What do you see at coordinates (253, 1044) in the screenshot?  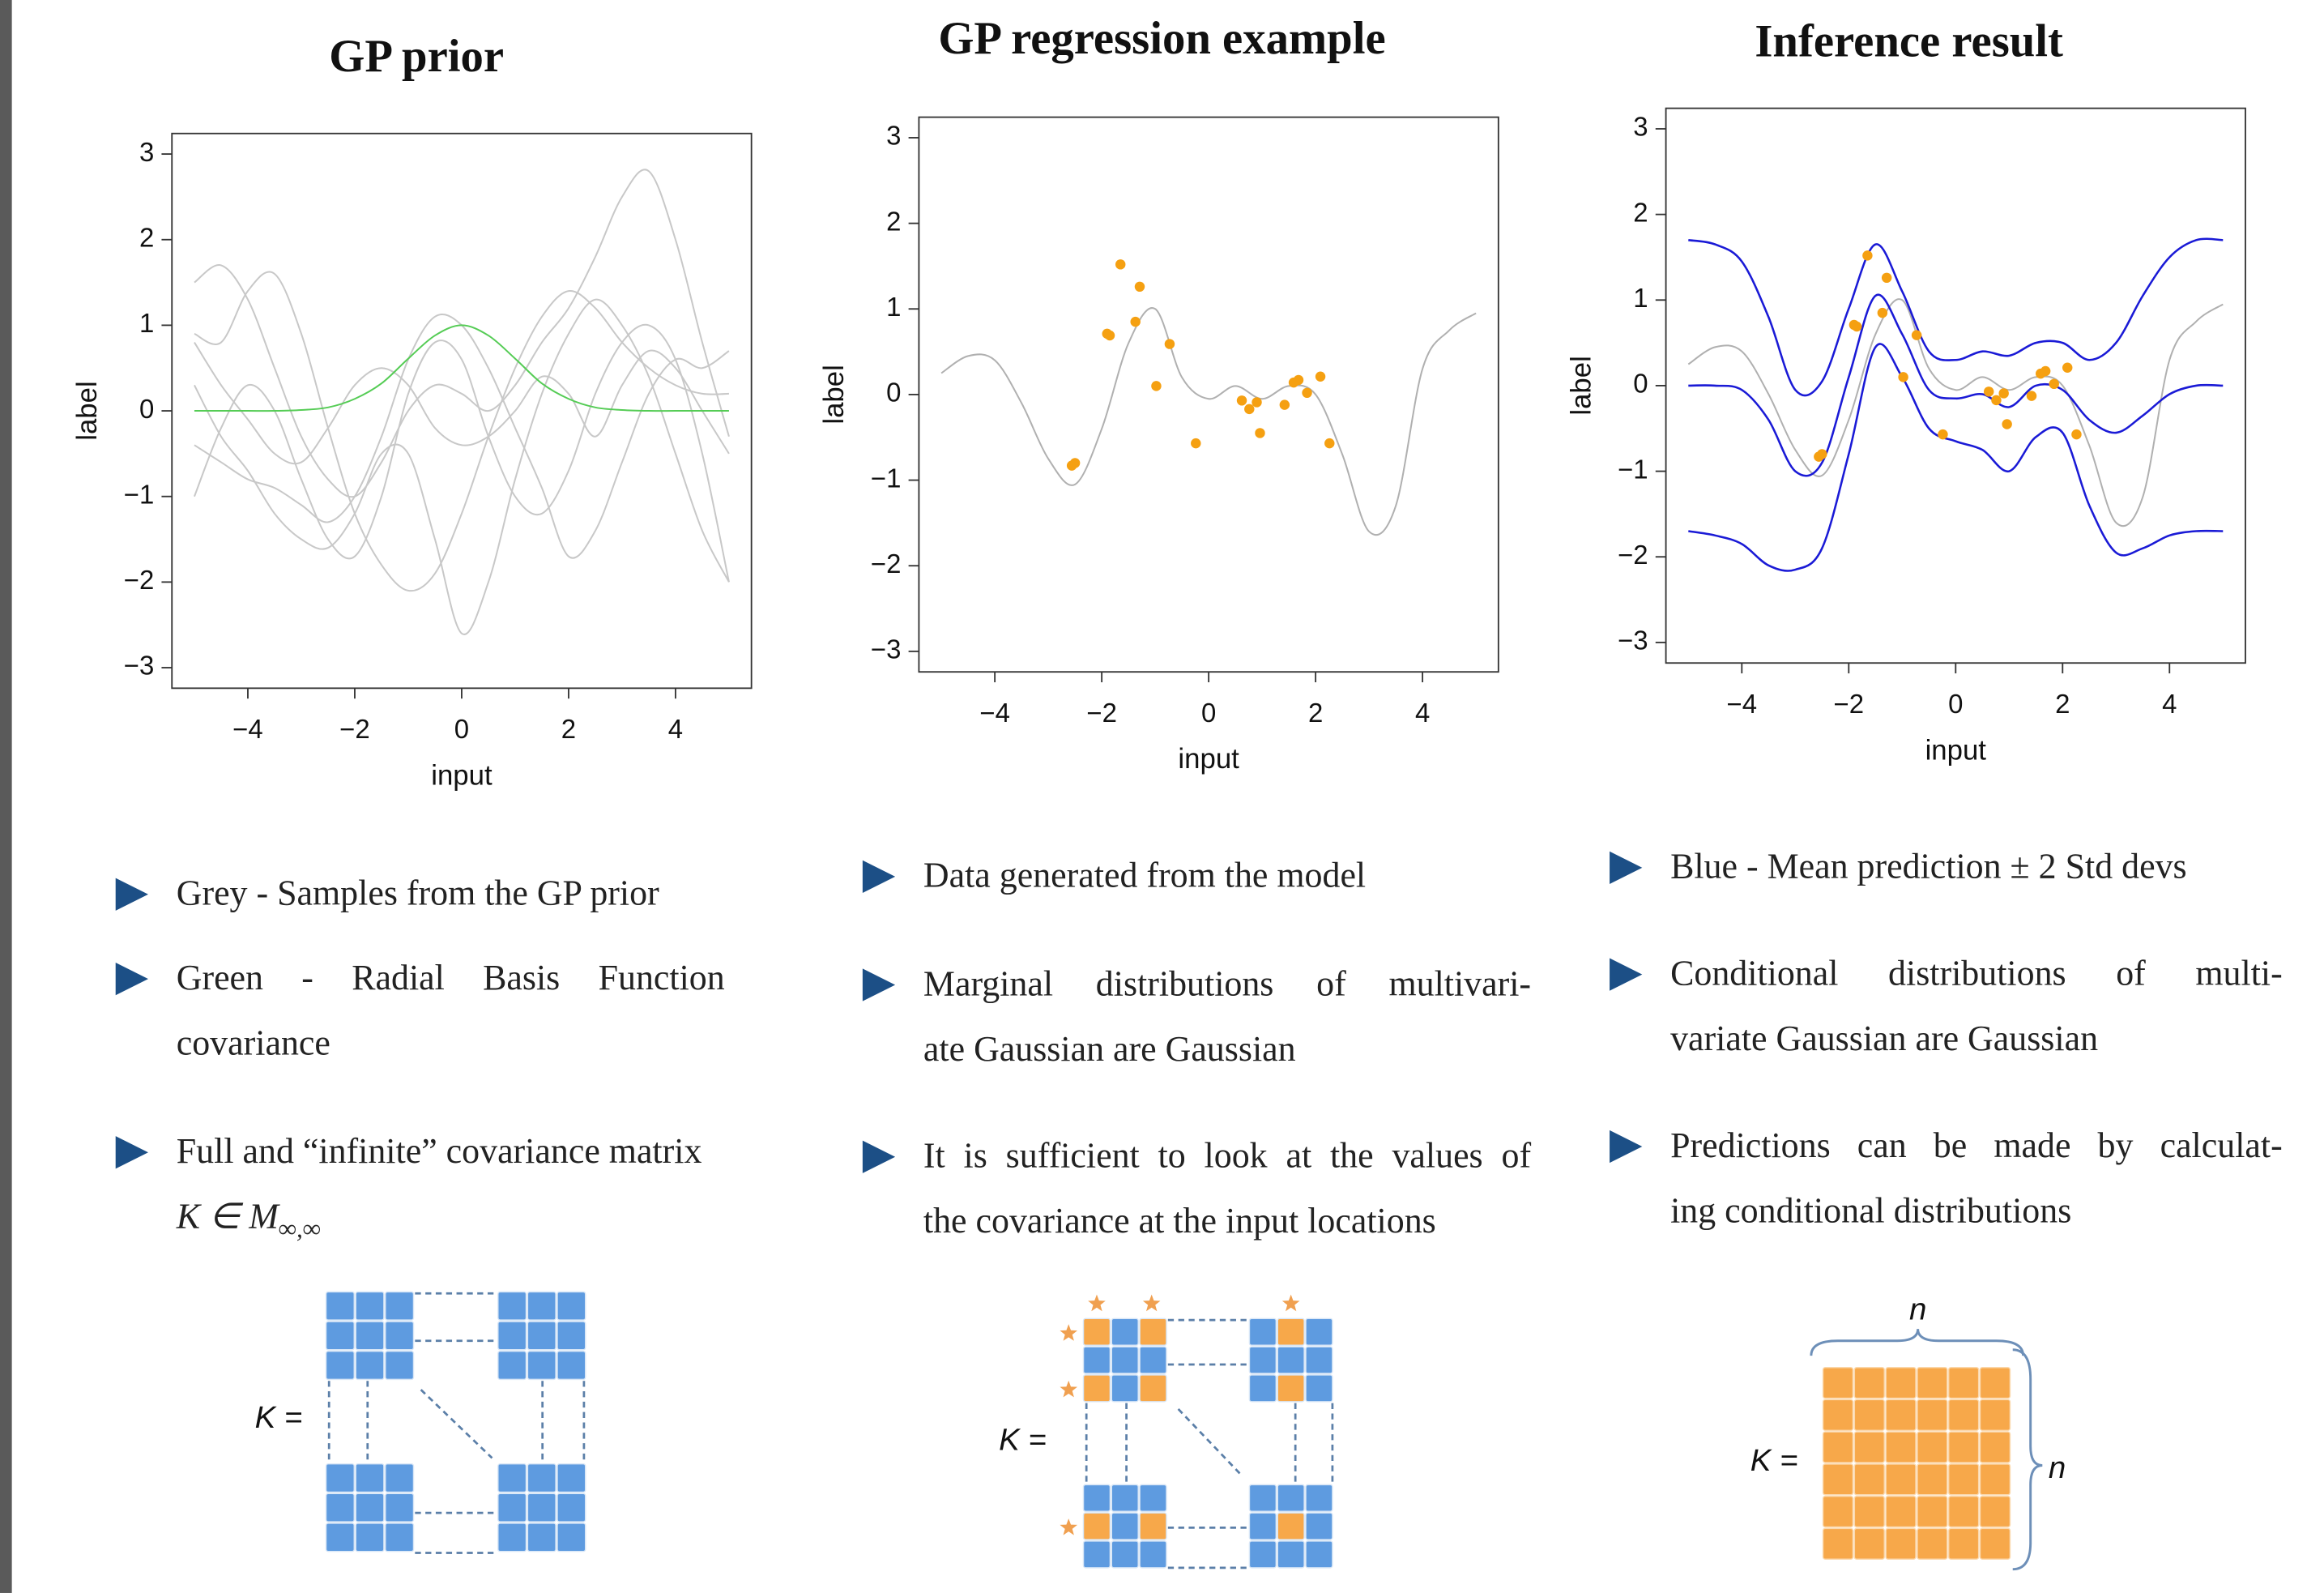 I see `bullet-text: covariance` at bounding box center [253, 1044].